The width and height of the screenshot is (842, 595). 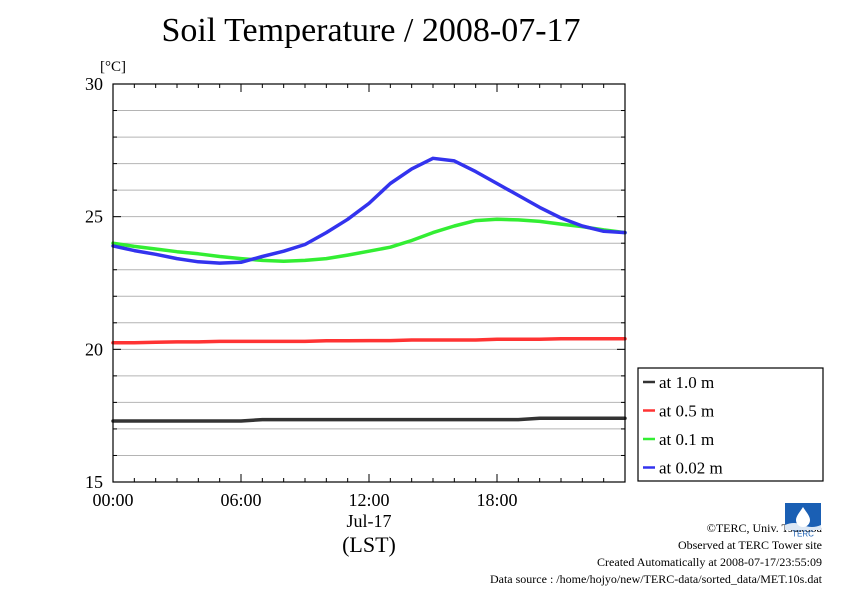 What do you see at coordinates (803, 534) in the screenshot?
I see `logo-lettering: TERC` at bounding box center [803, 534].